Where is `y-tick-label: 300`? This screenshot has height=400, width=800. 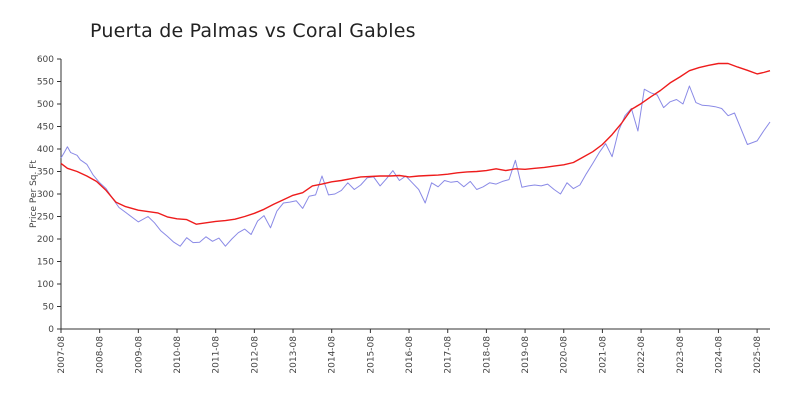
y-tick-label: 300 is located at coordinates (45, 195).